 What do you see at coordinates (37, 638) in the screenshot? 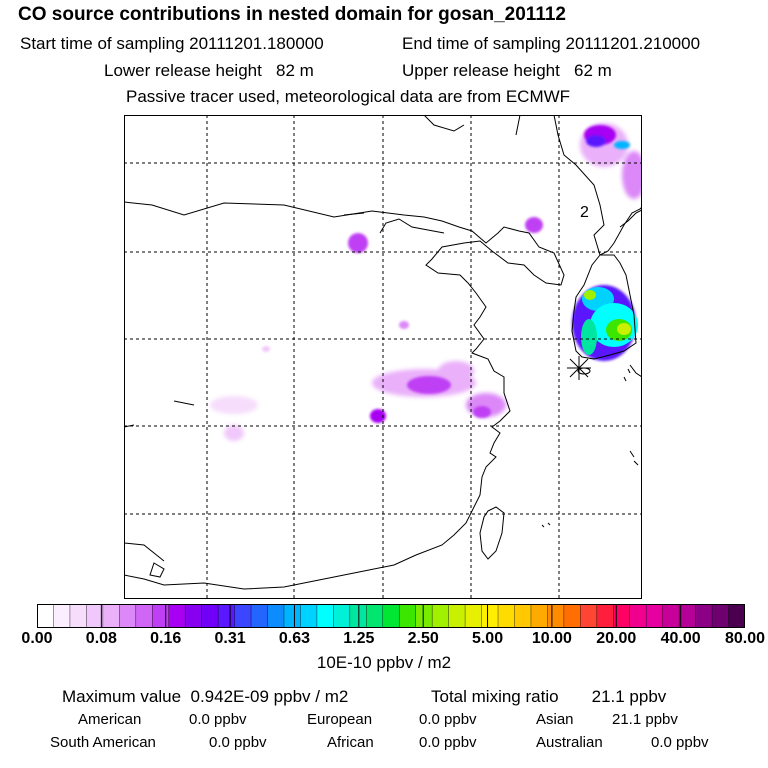
I see `colorbar-tick-label: 0.00` at bounding box center [37, 638].